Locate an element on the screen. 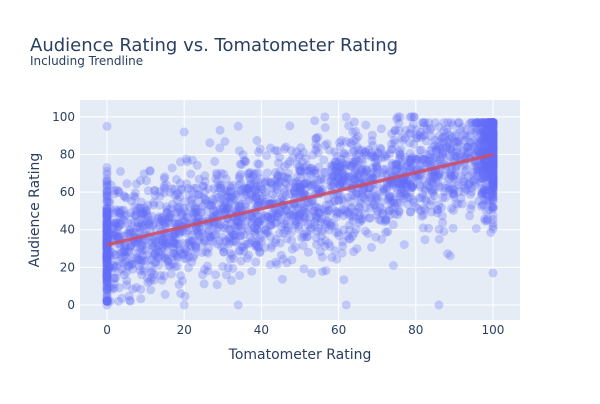  chart-title: Audience Rating vs. Tomatometer Rating is located at coordinates (214, 45).